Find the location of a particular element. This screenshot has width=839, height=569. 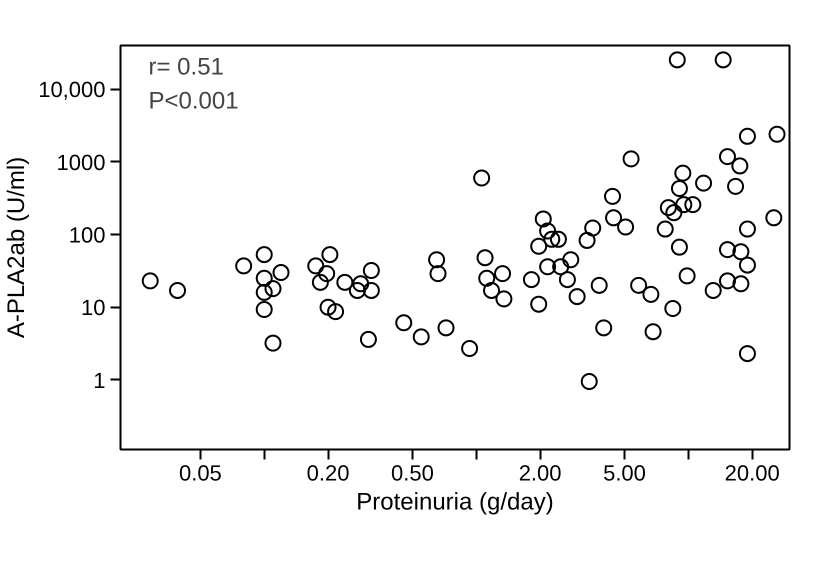

y-axis-title: A-PLA2ab (U/ml) is located at coordinates (16, 247).